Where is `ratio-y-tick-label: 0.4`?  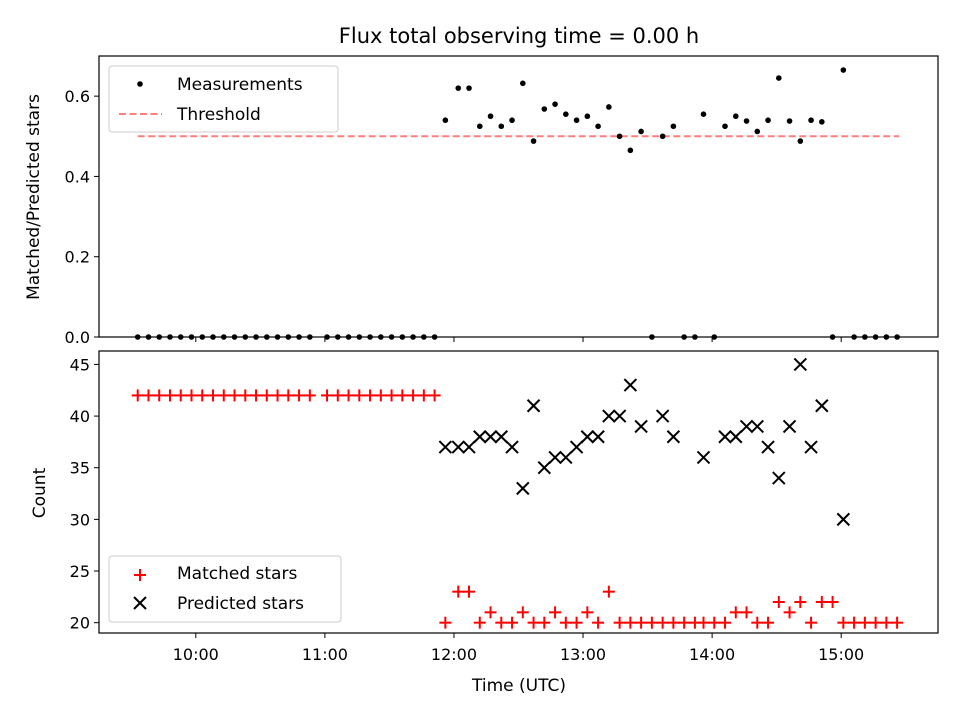
ratio-y-tick-label: 0.4 is located at coordinates (77, 176).